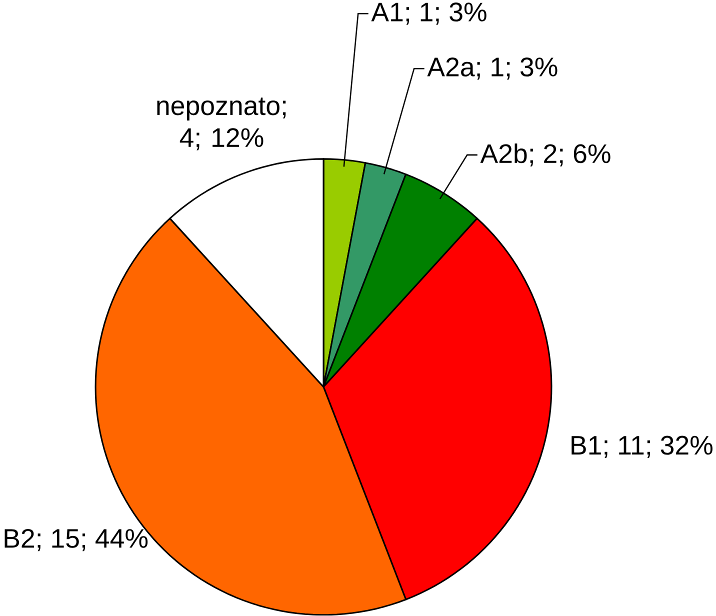 The image size is (716, 616). Describe the element at coordinates (76, 540) in the screenshot. I see `data-label: B2; 15; 44%` at that location.